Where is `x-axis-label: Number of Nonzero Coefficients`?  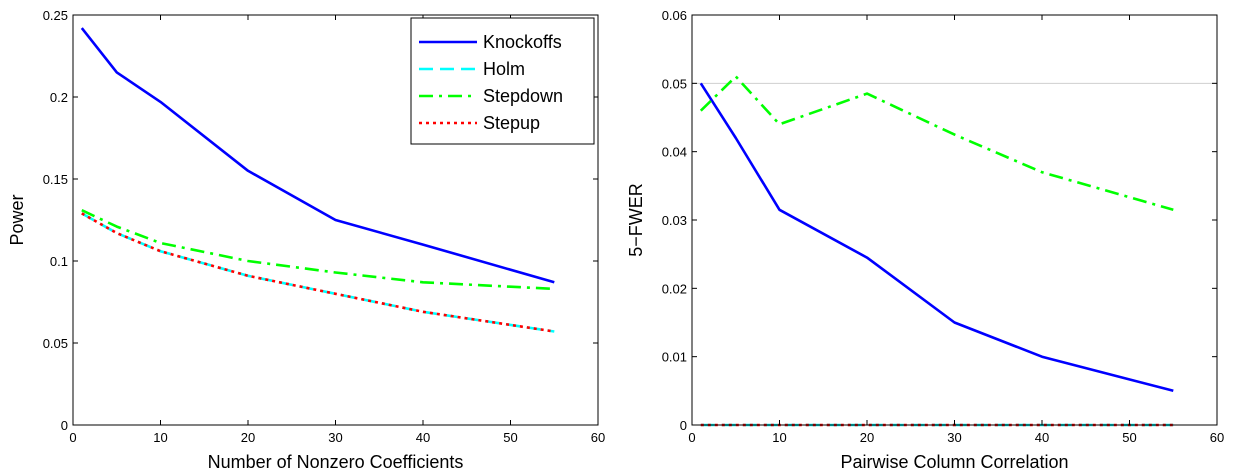 x-axis-label: Number of Nonzero Coefficients is located at coordinates (336, 462).